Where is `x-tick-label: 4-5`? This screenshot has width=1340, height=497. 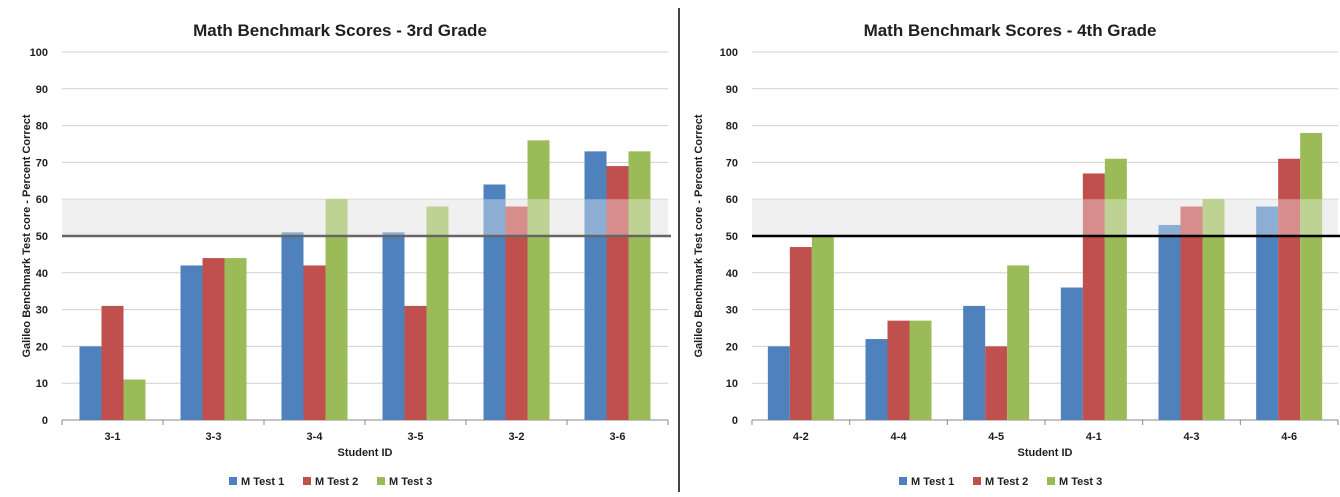
x-tick-label: 4-5 is located at coordinates (996, 437).